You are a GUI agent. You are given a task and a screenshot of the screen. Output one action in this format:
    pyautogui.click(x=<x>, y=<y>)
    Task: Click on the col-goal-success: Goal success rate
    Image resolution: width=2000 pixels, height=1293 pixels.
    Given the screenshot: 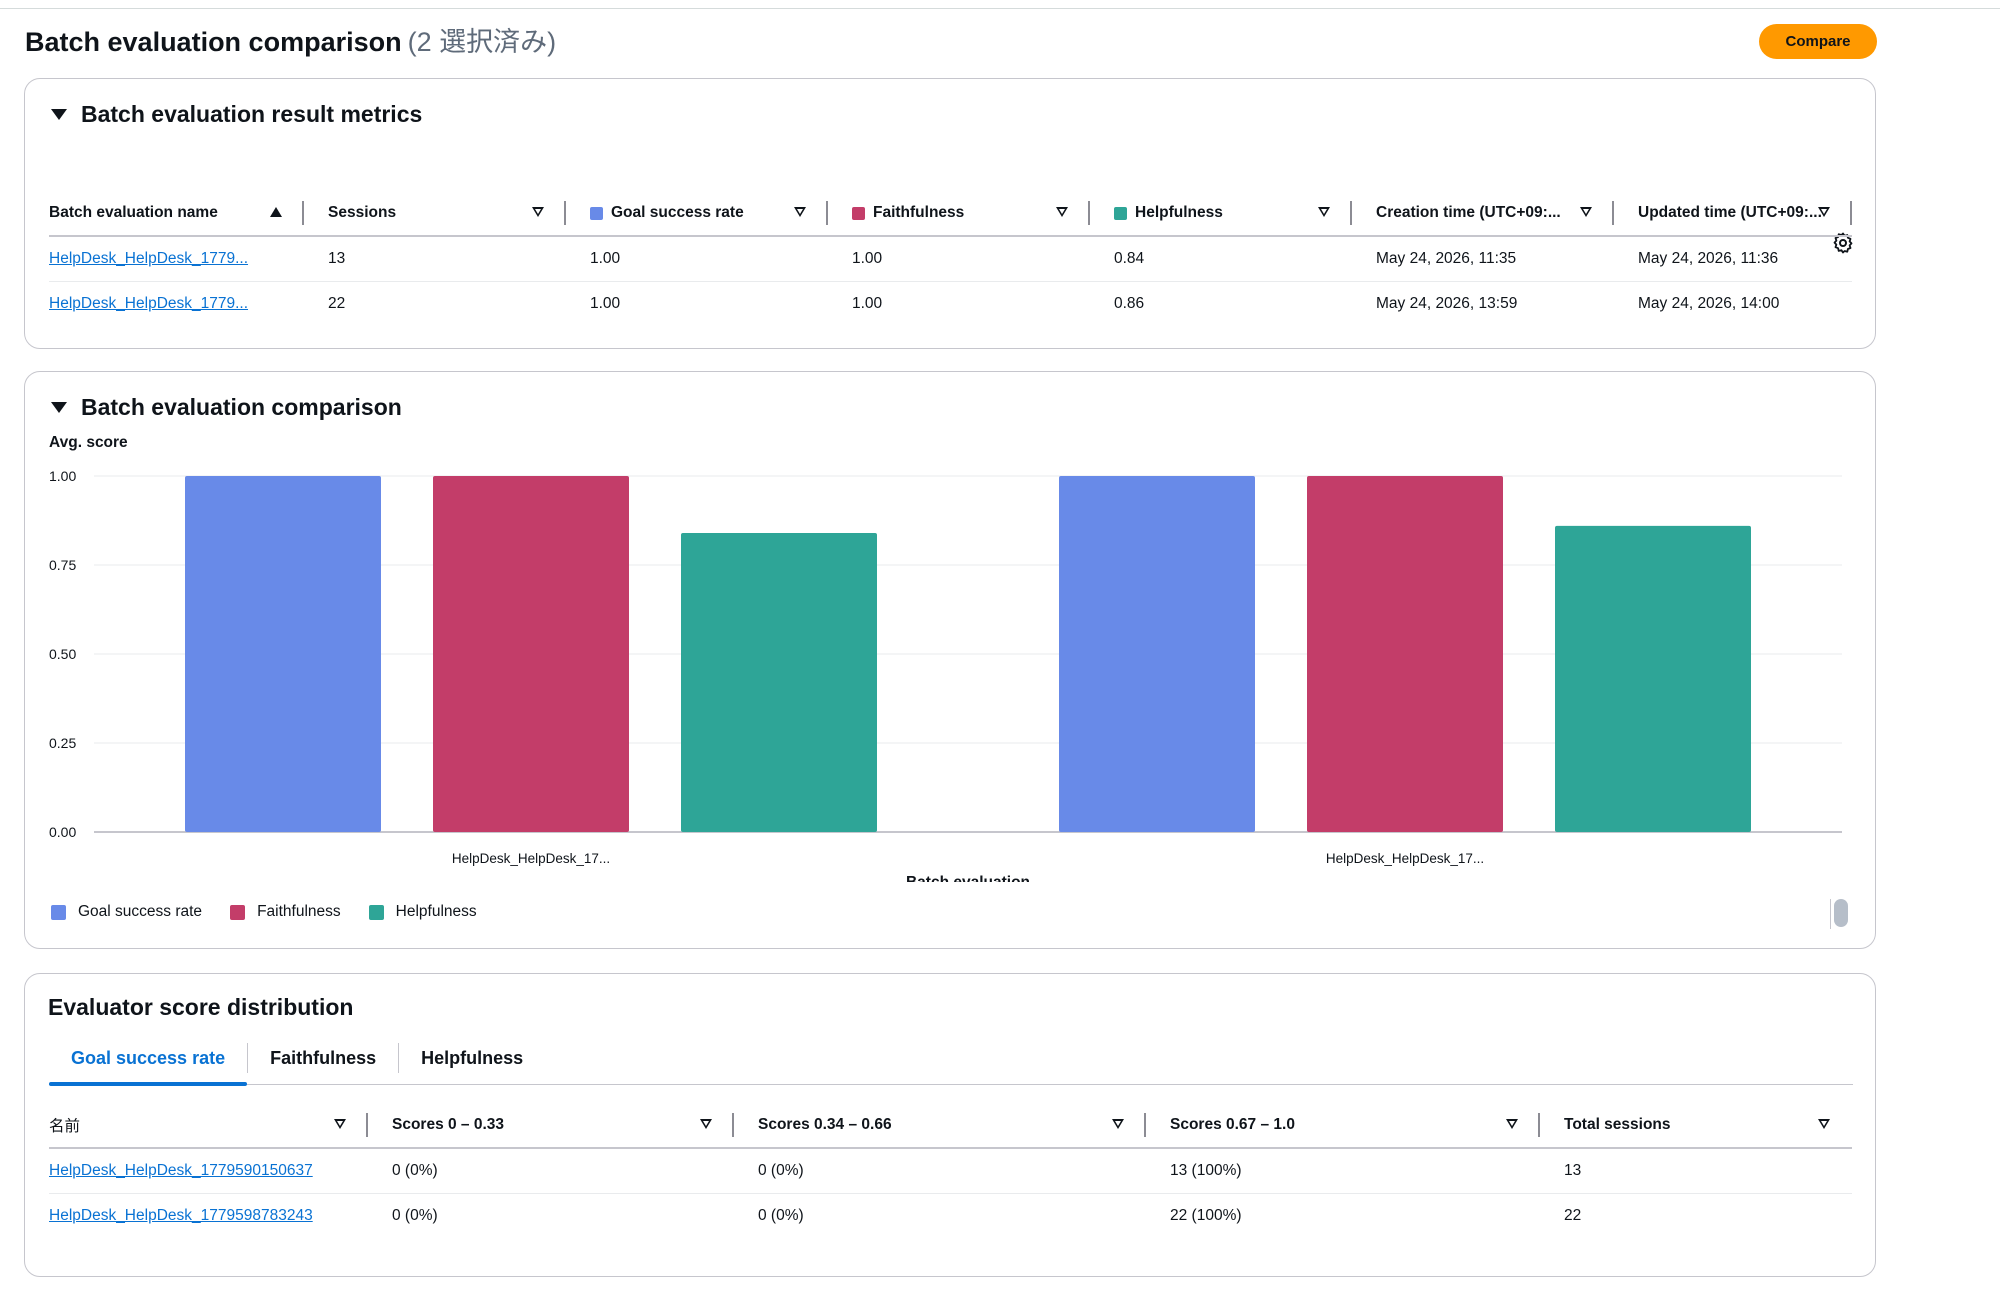 What is the action you would take?
    pyautogui.click(x=697, y=213)
    